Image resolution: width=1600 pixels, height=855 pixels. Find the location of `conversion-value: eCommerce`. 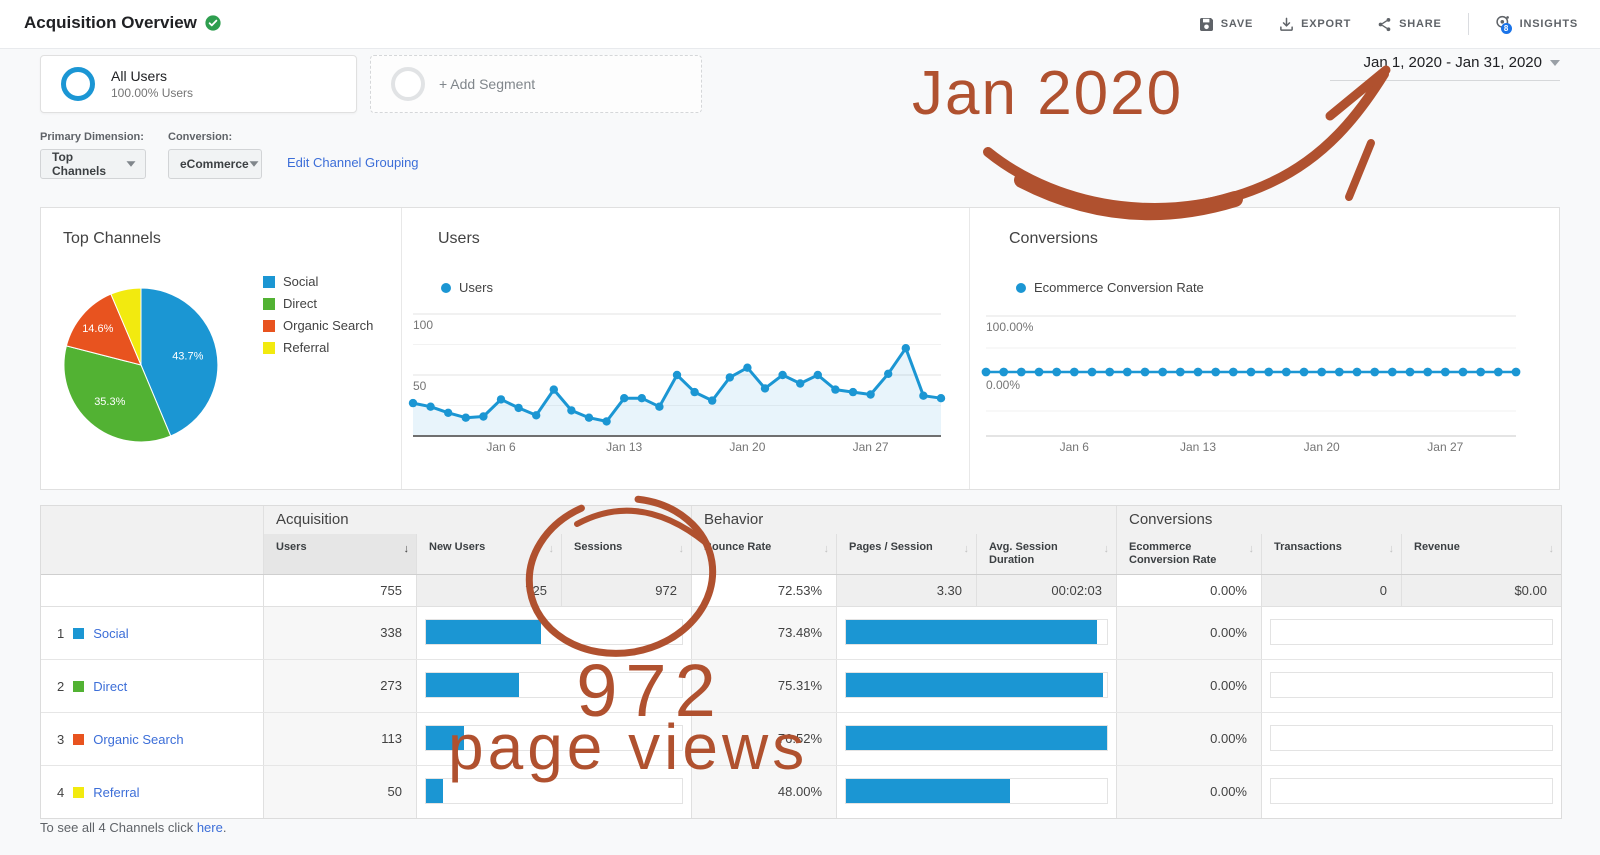

conversion-value: eCommerce is located at coordinates (214, 164).